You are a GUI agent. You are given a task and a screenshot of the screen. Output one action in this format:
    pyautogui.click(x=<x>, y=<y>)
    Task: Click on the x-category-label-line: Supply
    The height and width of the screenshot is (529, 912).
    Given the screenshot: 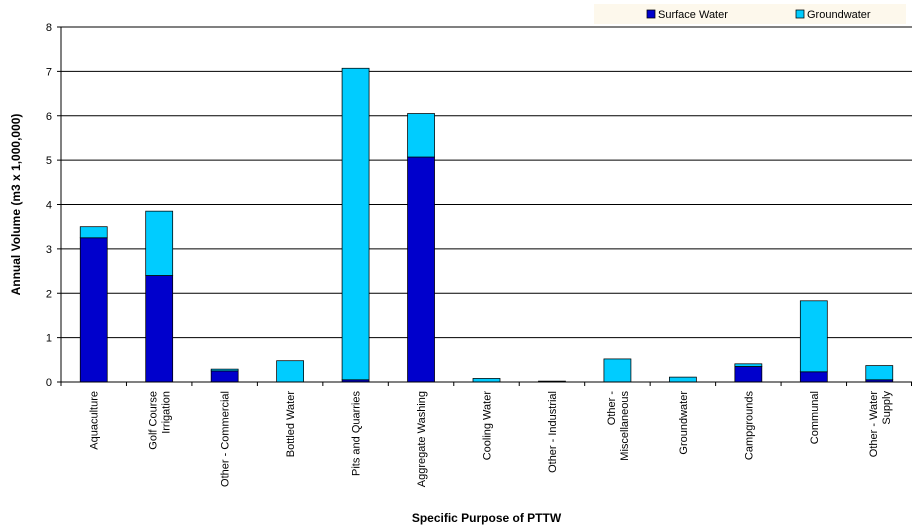 What is the action you would take?
    pyautogui.click(x=887, y=408)
    